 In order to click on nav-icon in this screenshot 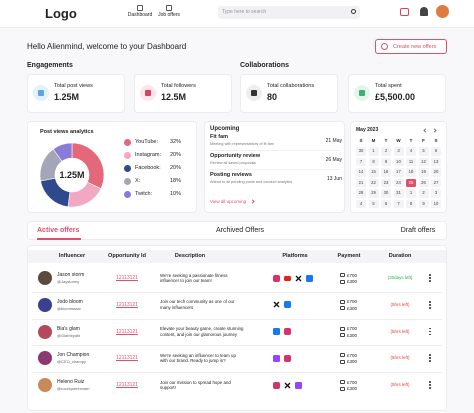, I will do `click(169, 8)`.